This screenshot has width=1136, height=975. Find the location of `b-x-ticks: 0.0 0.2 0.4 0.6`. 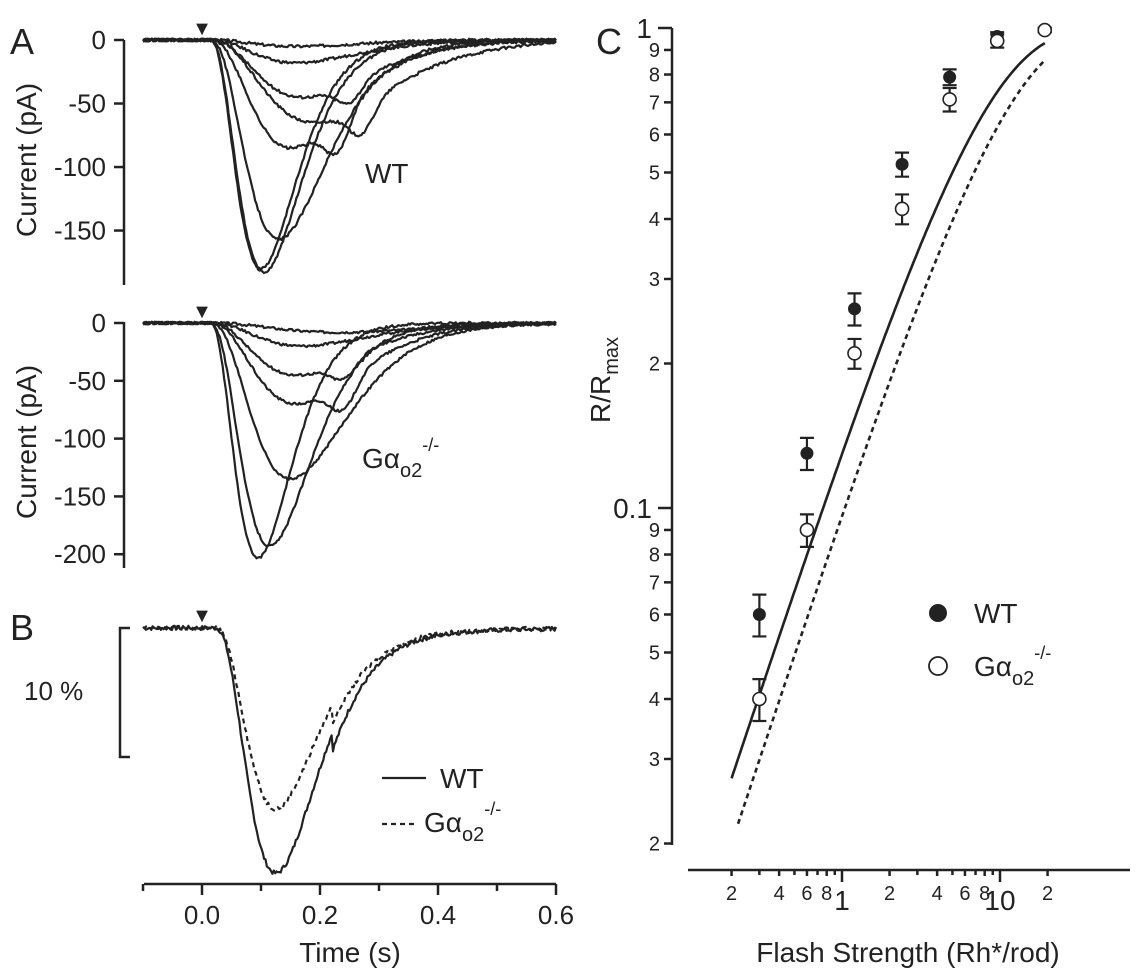

b-x-ticks: 0.0 0.2 0.4 0.6 is located at coordinates (357, 907).